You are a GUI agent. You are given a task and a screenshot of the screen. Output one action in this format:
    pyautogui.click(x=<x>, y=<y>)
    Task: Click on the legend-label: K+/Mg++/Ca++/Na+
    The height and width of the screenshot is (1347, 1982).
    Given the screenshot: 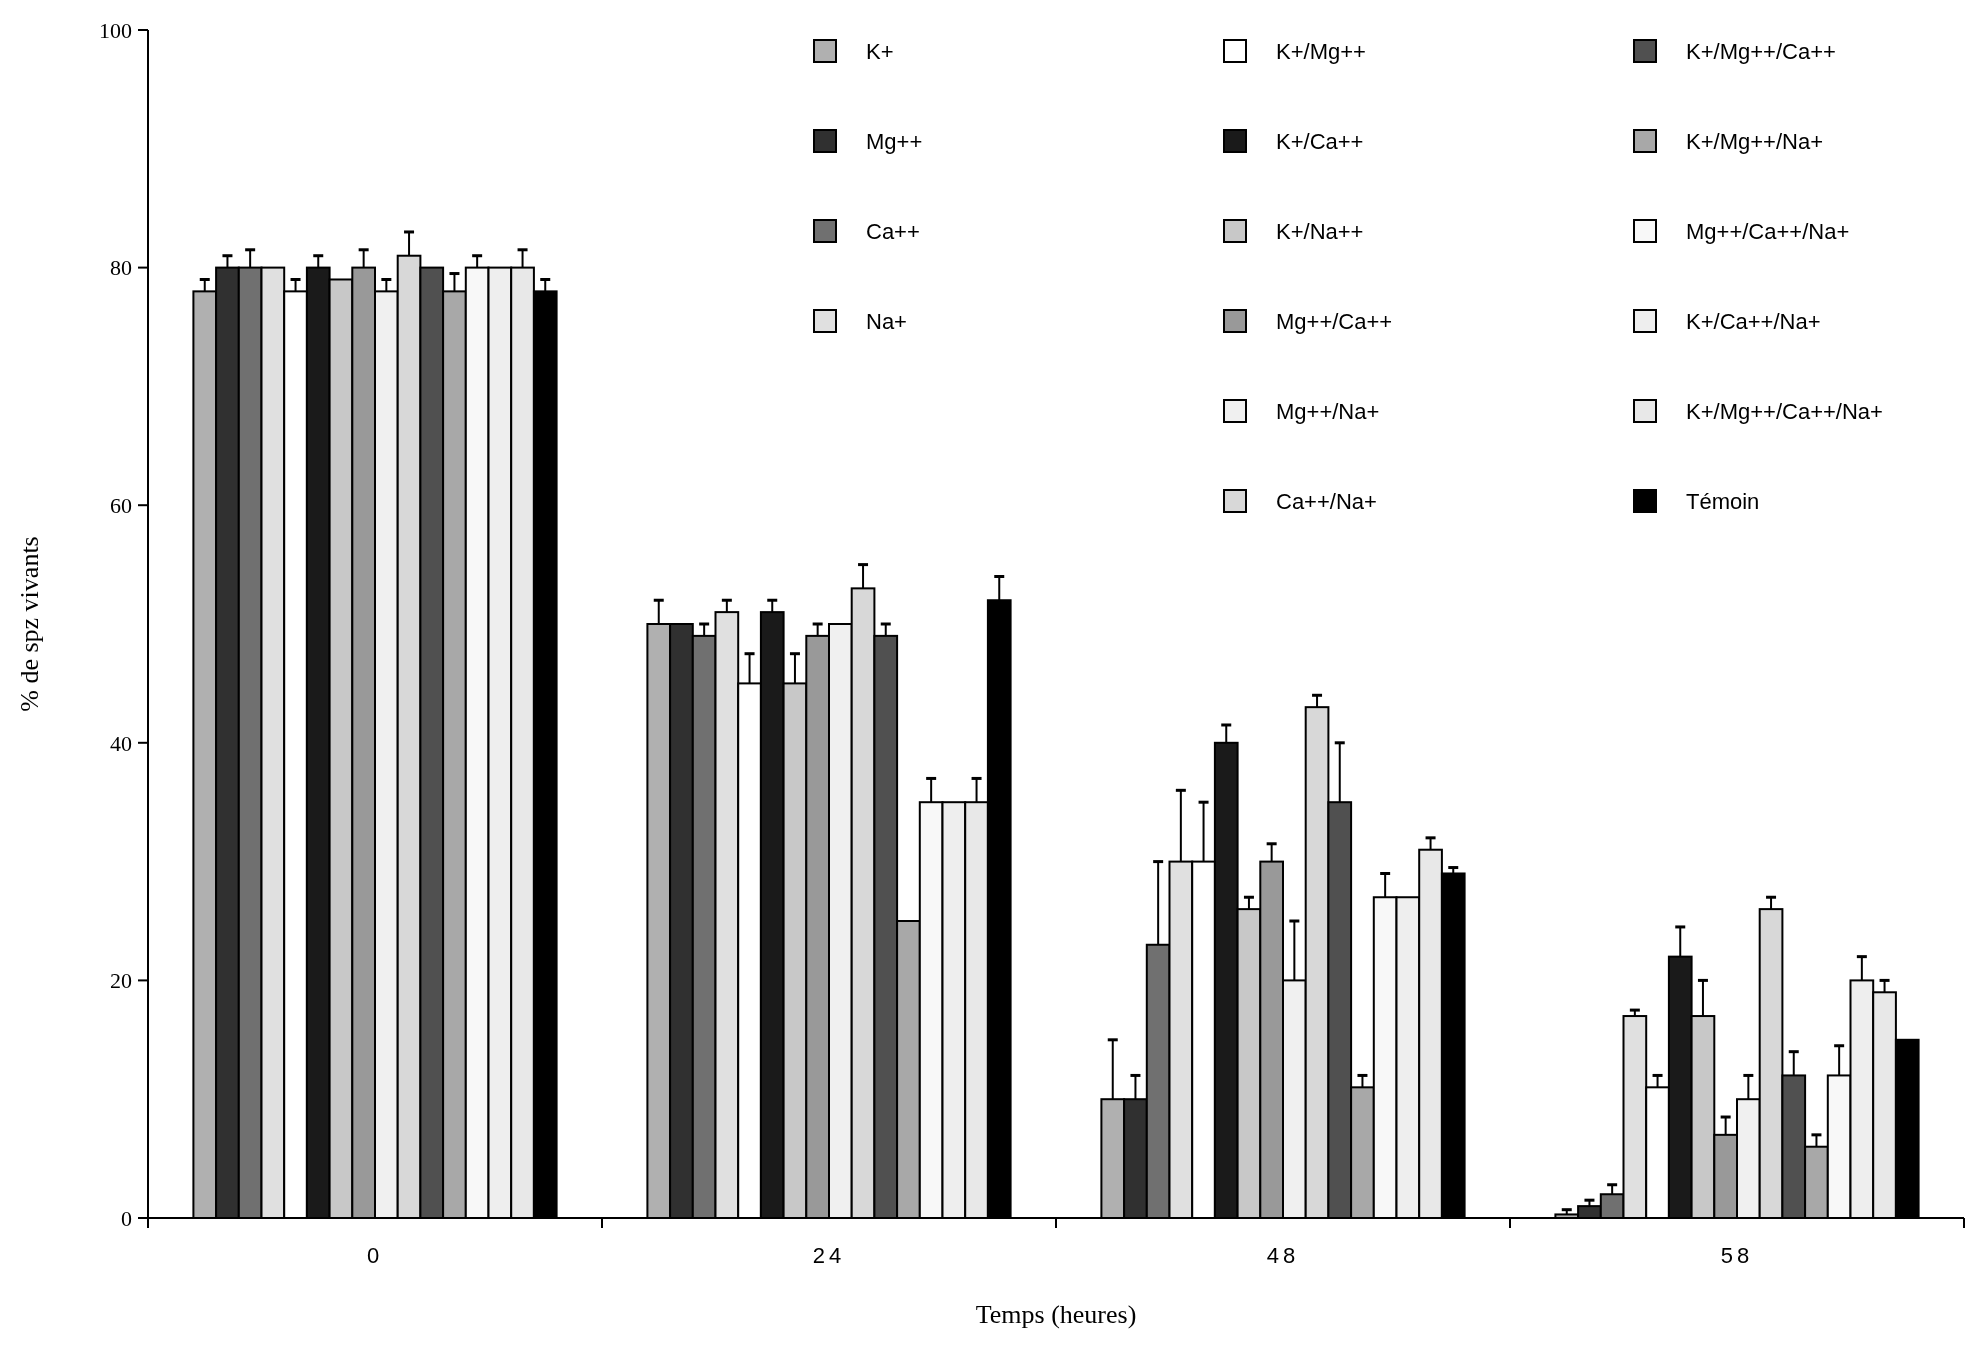 What is the action you would take?
    pyautogui.click(x=1784, y=411)
    